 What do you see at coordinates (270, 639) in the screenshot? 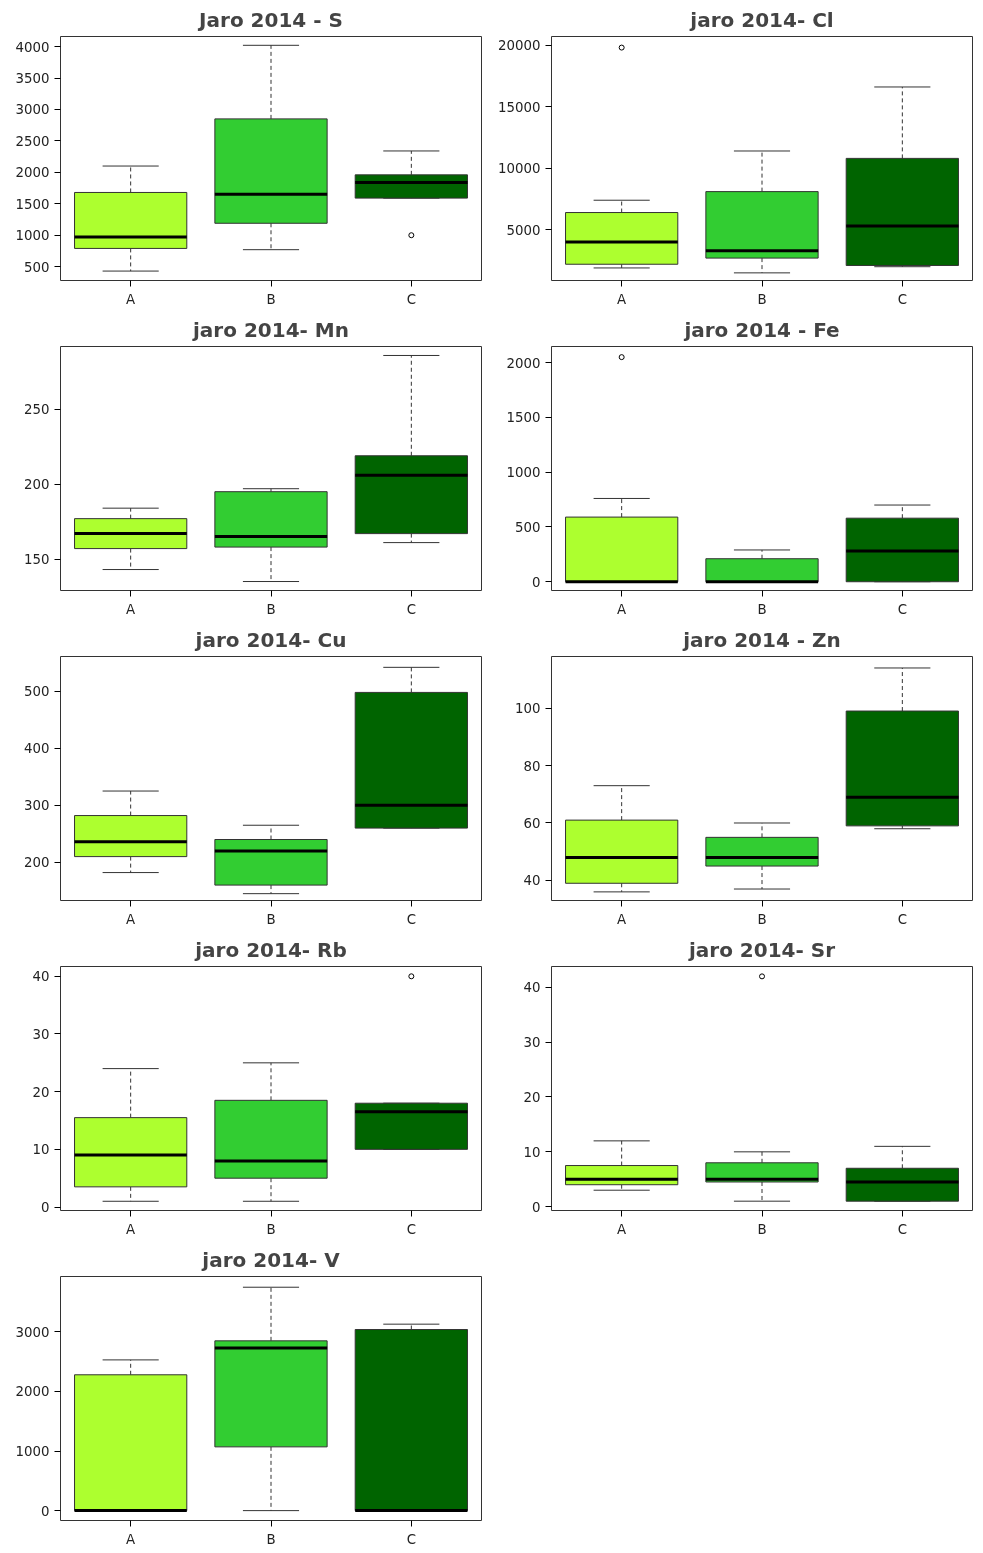
I see `chart-title: jaro 2014- Cu` at bounding box center [270, 639].